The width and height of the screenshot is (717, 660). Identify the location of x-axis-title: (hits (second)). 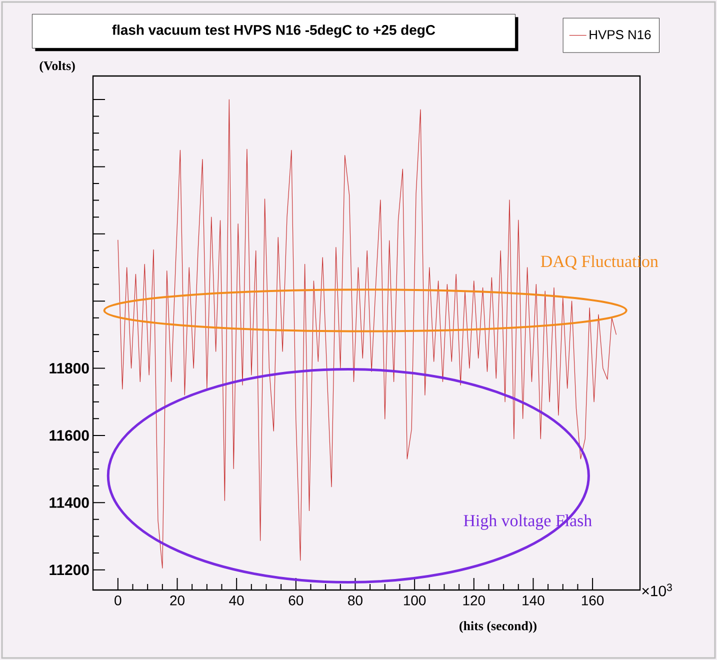
(498, 627).